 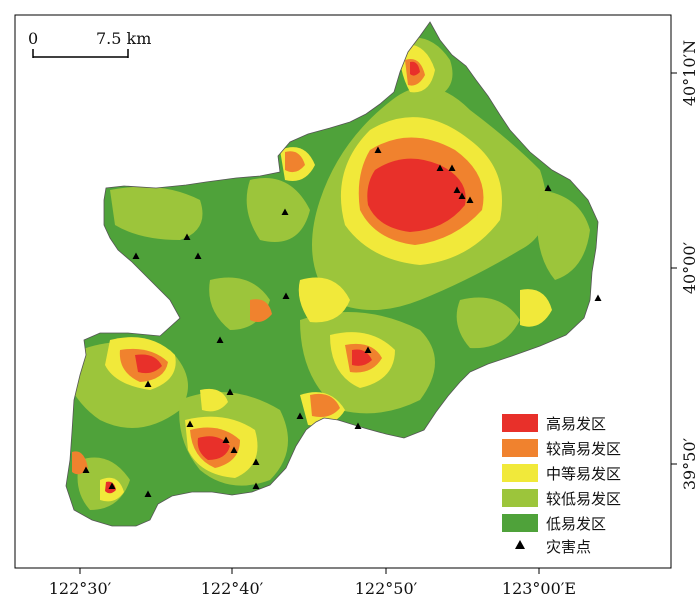 What do you see at coordinates (689, 463) in the screenshot?
I see `lat-label-3: 39°50′` at bounding box center [689, 463].